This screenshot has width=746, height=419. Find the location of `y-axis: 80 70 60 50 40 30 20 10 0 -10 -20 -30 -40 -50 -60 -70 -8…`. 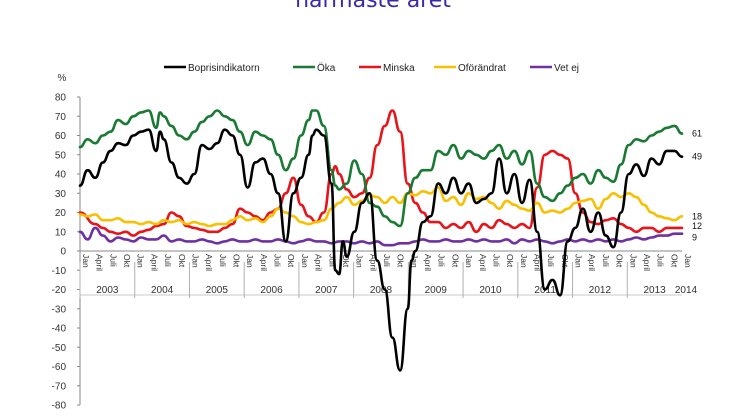

y-axis: 80 70 60 50 40 30 20 10 0 -10 -20 -30 -40 -50 -60 -70 -8… is located at coordinates (66, 252).